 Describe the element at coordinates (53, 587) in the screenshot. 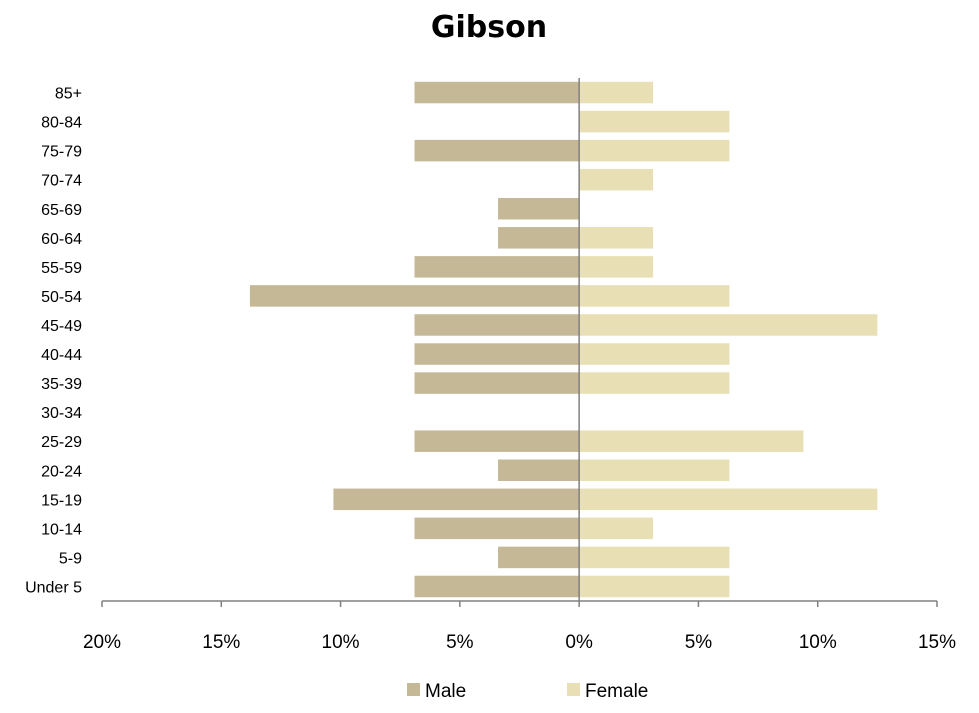

I see `category-label: Under 5` at that location.